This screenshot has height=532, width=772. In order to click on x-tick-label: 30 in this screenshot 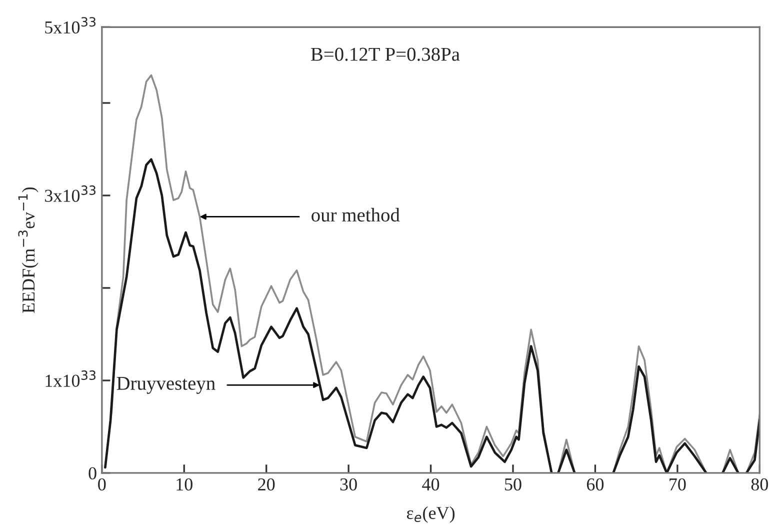, I will do `click(348, 484)`.